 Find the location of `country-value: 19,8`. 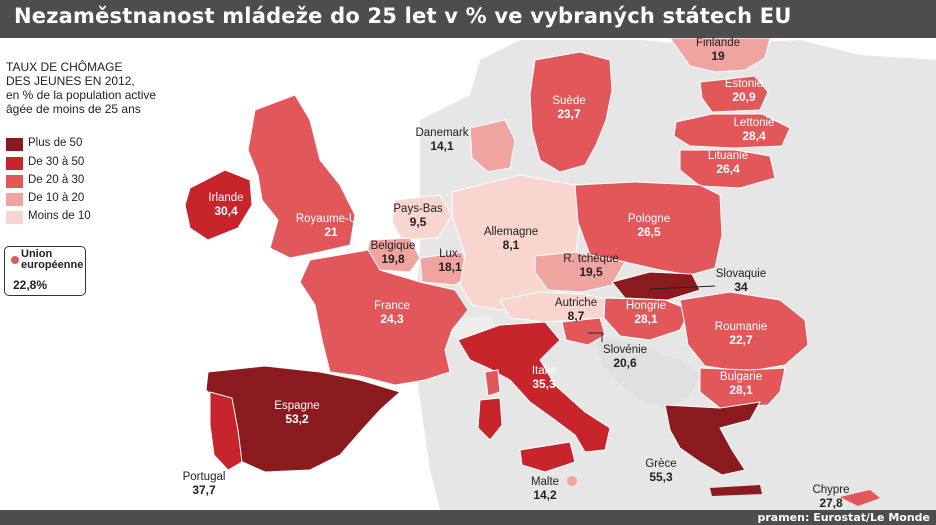

country-value: 19,8 is located at coordinates (393, 259).